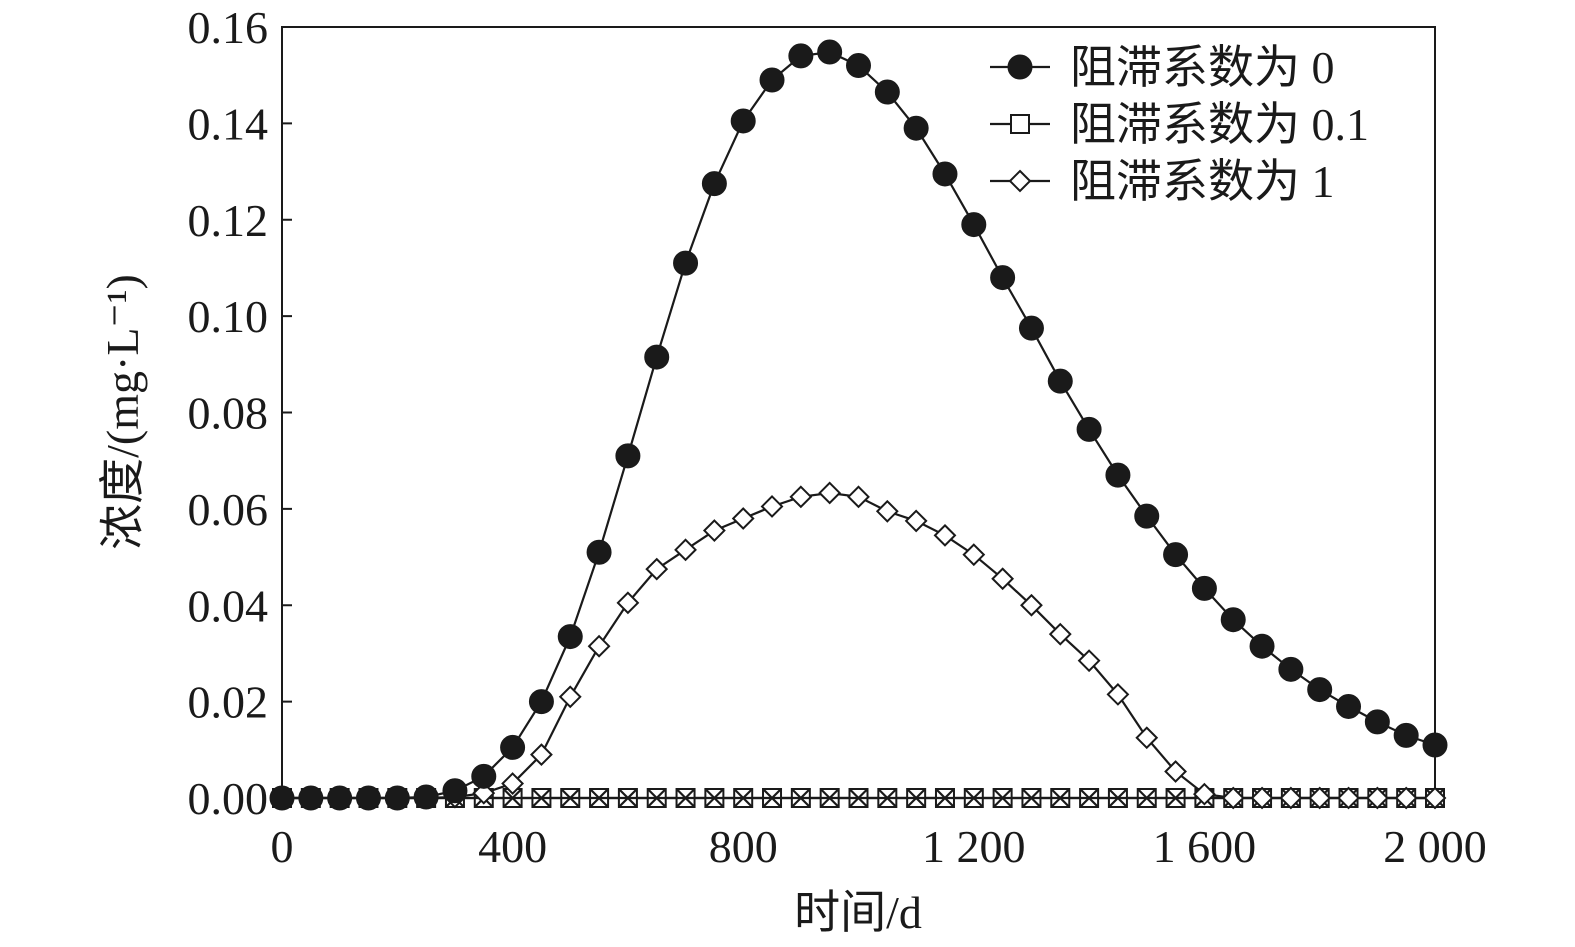 This screenshot has width=1575, height=947. I want to click on y-tick-label: 0.10, so click(228, 316).